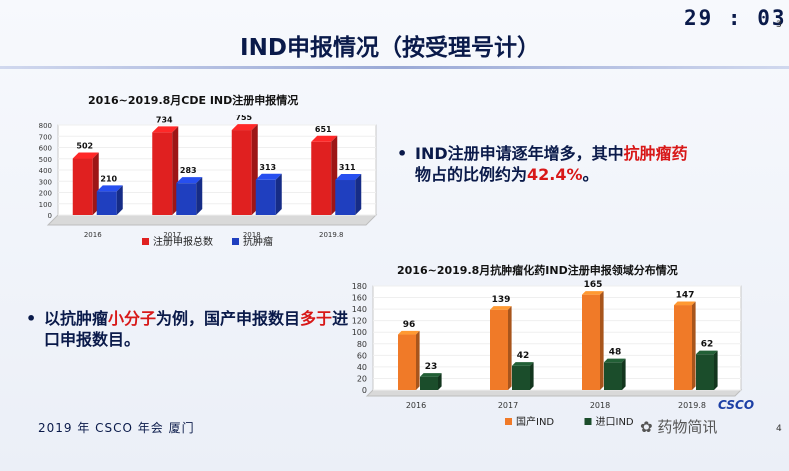 This screenshot has height=471, width=789. What do you see at coordinates (471, 174) in the screenshot?
I see `bullet-1-text-b: 物占的比例约为` at bounding box center [471, 174].